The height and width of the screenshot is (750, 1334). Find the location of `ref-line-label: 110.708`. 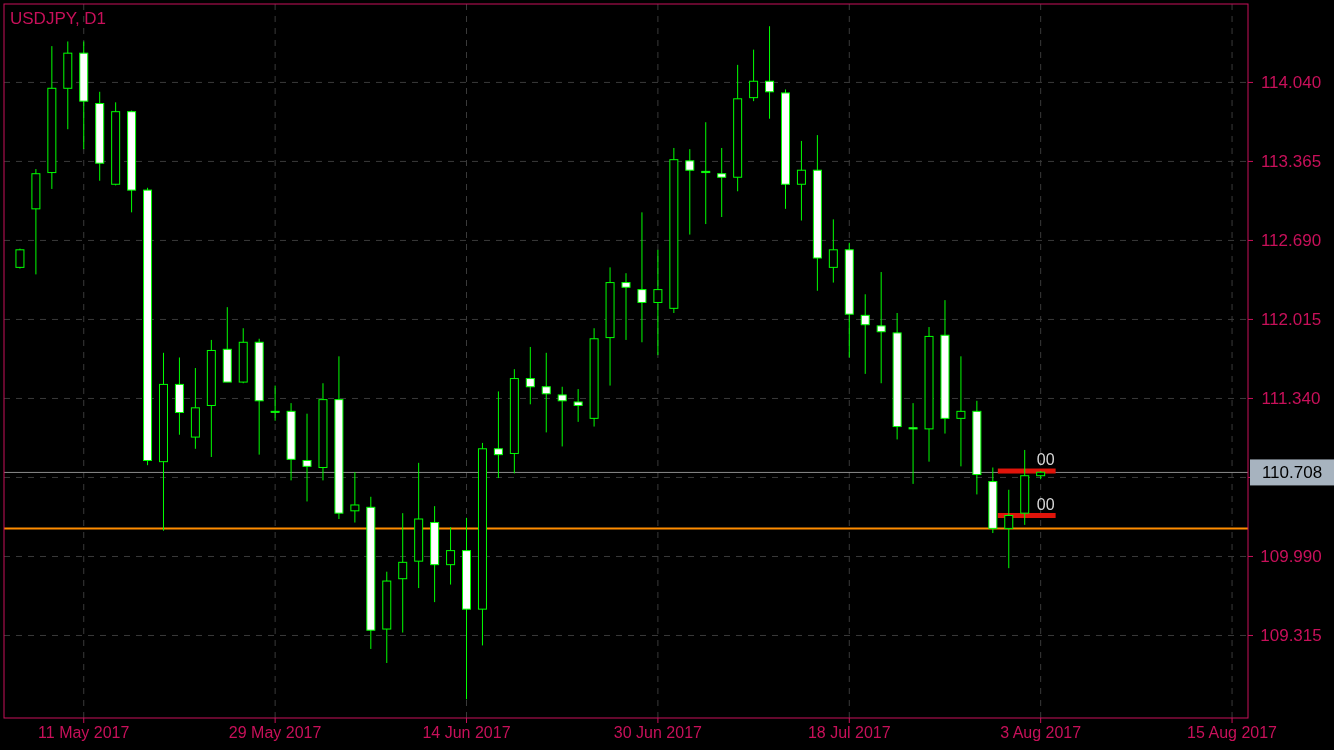

ref-line-label: 110.708 is located at coordinates (1292, 473).